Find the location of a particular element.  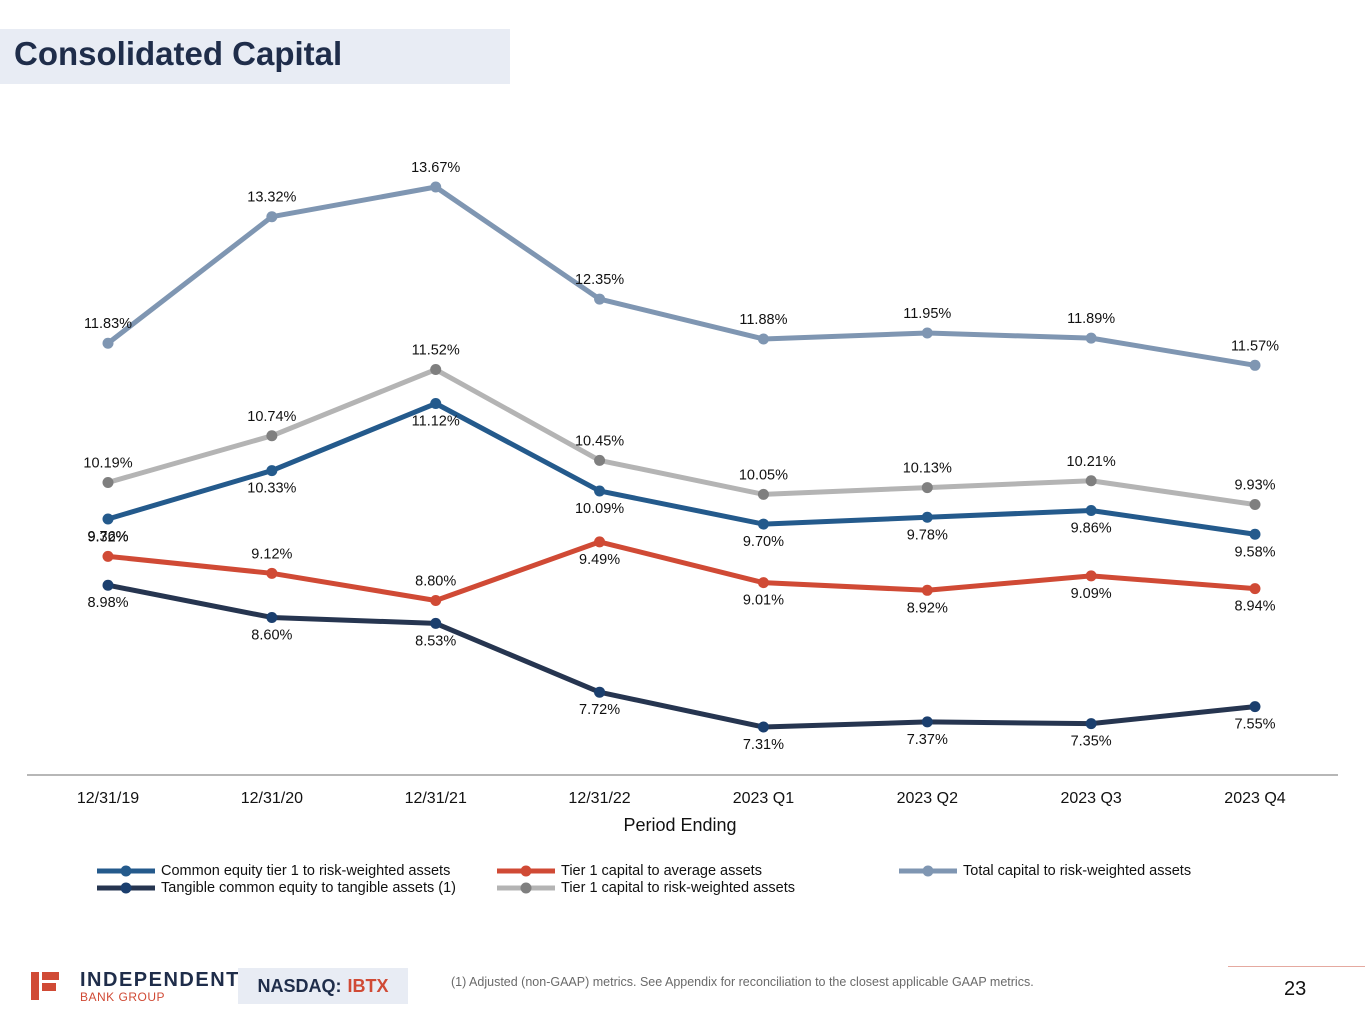

page-title: Consolidated Capital is located at coordinates (178, 53).